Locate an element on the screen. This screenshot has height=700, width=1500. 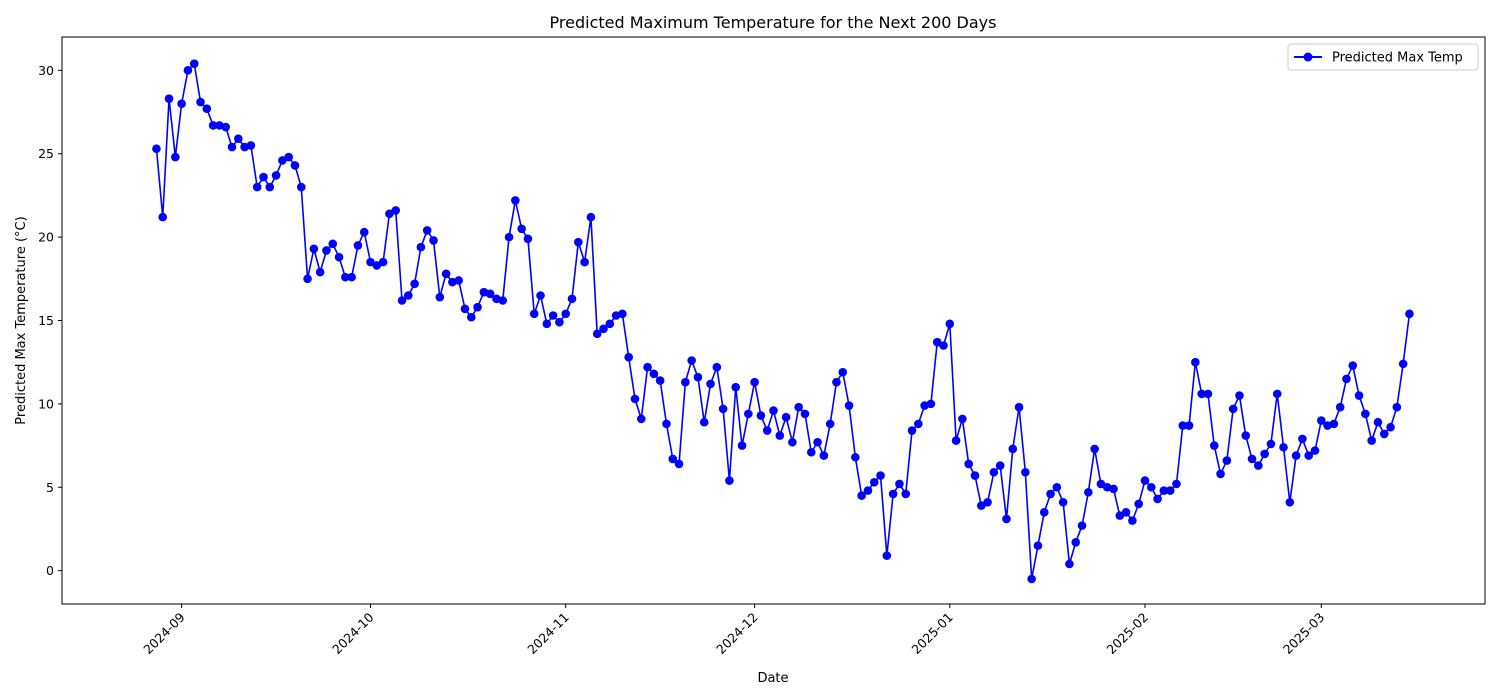
y-tick-label: 15 is located at coordinates (46, 320).